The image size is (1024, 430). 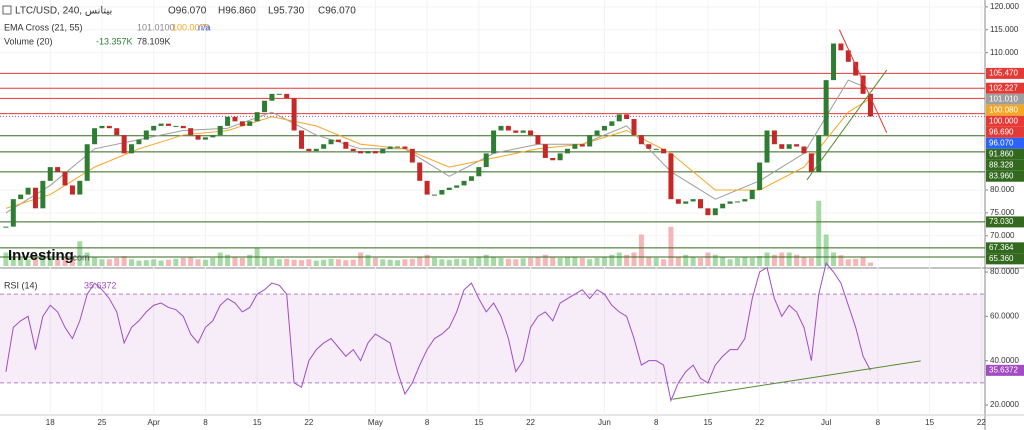 I want to click on rsi-tick-label: 80.0000, so click(x=1004, y=271).